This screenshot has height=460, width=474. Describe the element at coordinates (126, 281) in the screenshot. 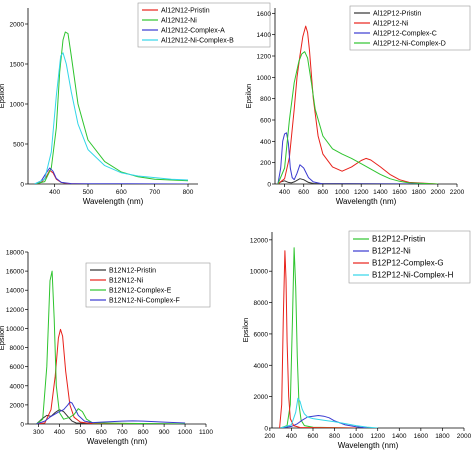

I see `legend-entry: B12N12-Ni` at that location.